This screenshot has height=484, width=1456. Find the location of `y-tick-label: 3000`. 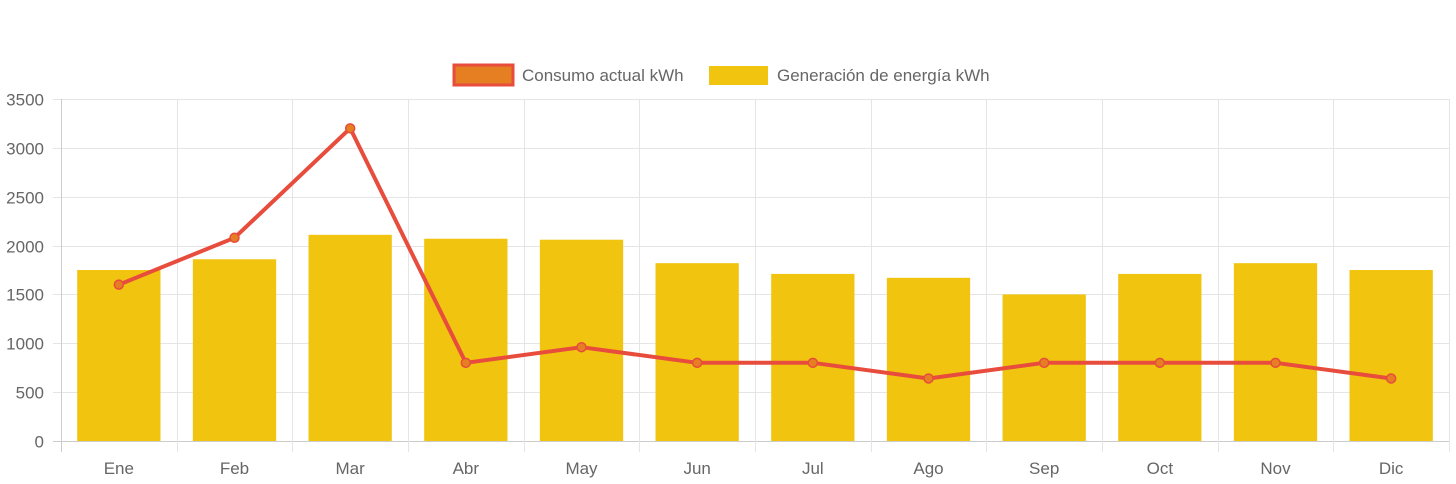

y-tick-label: 3000 is located at coordinates (25, 149).